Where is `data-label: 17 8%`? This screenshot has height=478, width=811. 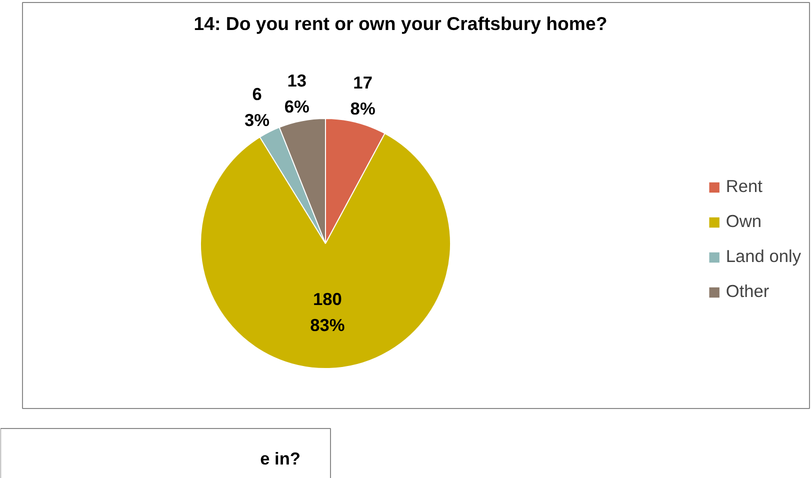 data-label: 17 8% is located at coordinates (363, 95).